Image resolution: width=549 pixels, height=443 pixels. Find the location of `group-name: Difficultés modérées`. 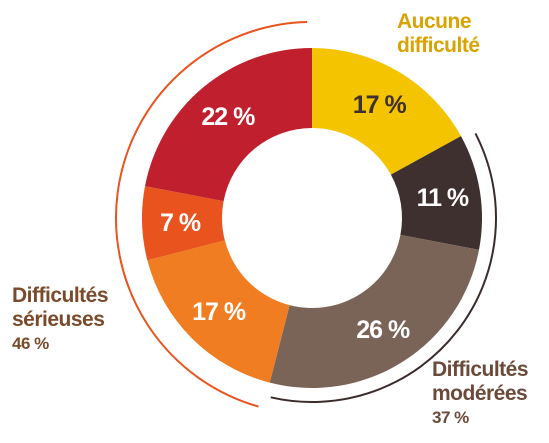

group-name: Difficultés modérées is located at coordinates (480, 381).